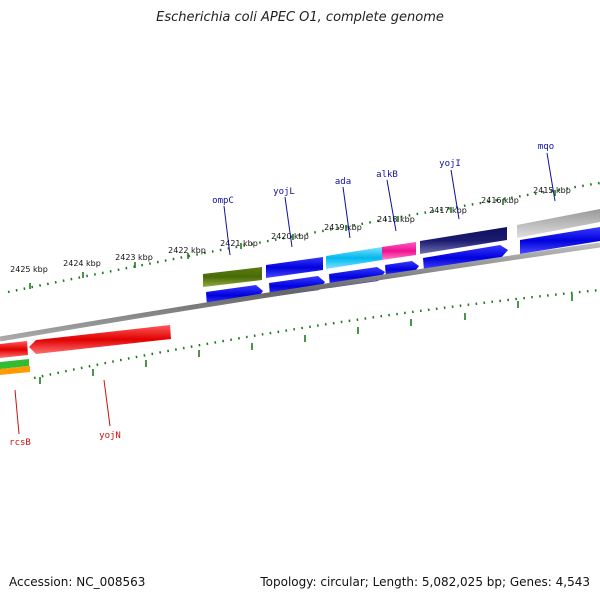  Describe the element at coordinates (306, 339) in the screenshot. I see `reverse-major-ticks` at that location.